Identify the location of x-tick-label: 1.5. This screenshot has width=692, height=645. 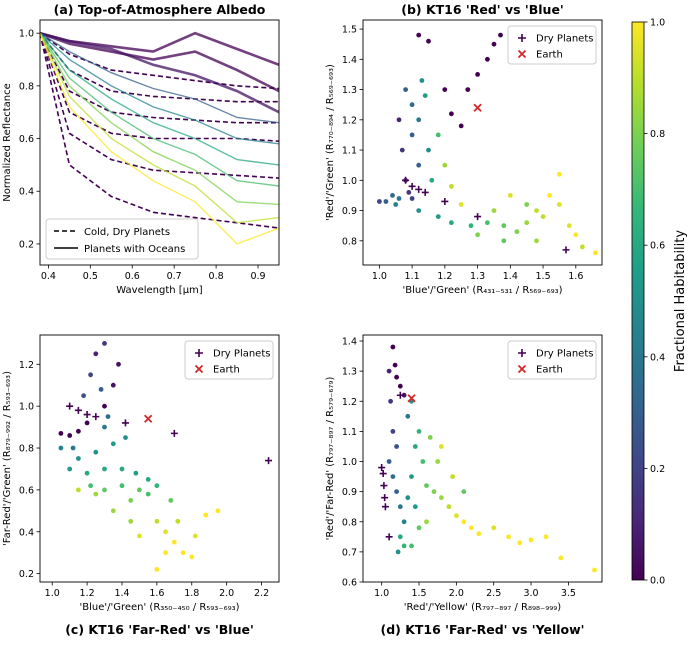
(418, 593).